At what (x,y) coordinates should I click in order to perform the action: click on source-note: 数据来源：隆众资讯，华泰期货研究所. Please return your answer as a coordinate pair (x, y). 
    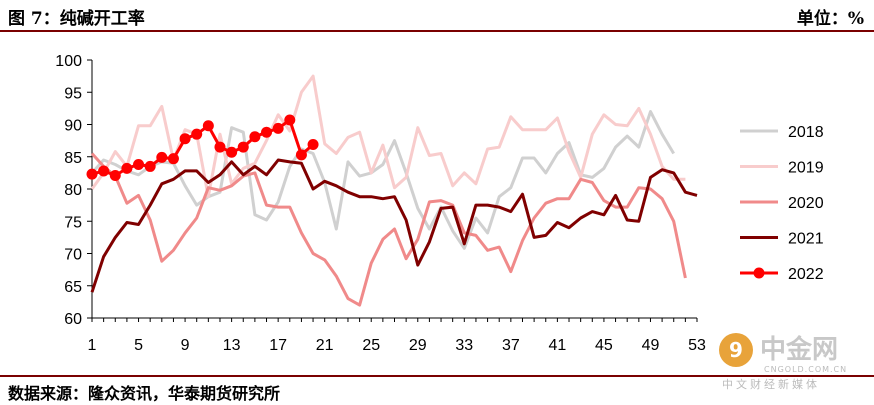
    Looking at the image, I should click on (144, 393).